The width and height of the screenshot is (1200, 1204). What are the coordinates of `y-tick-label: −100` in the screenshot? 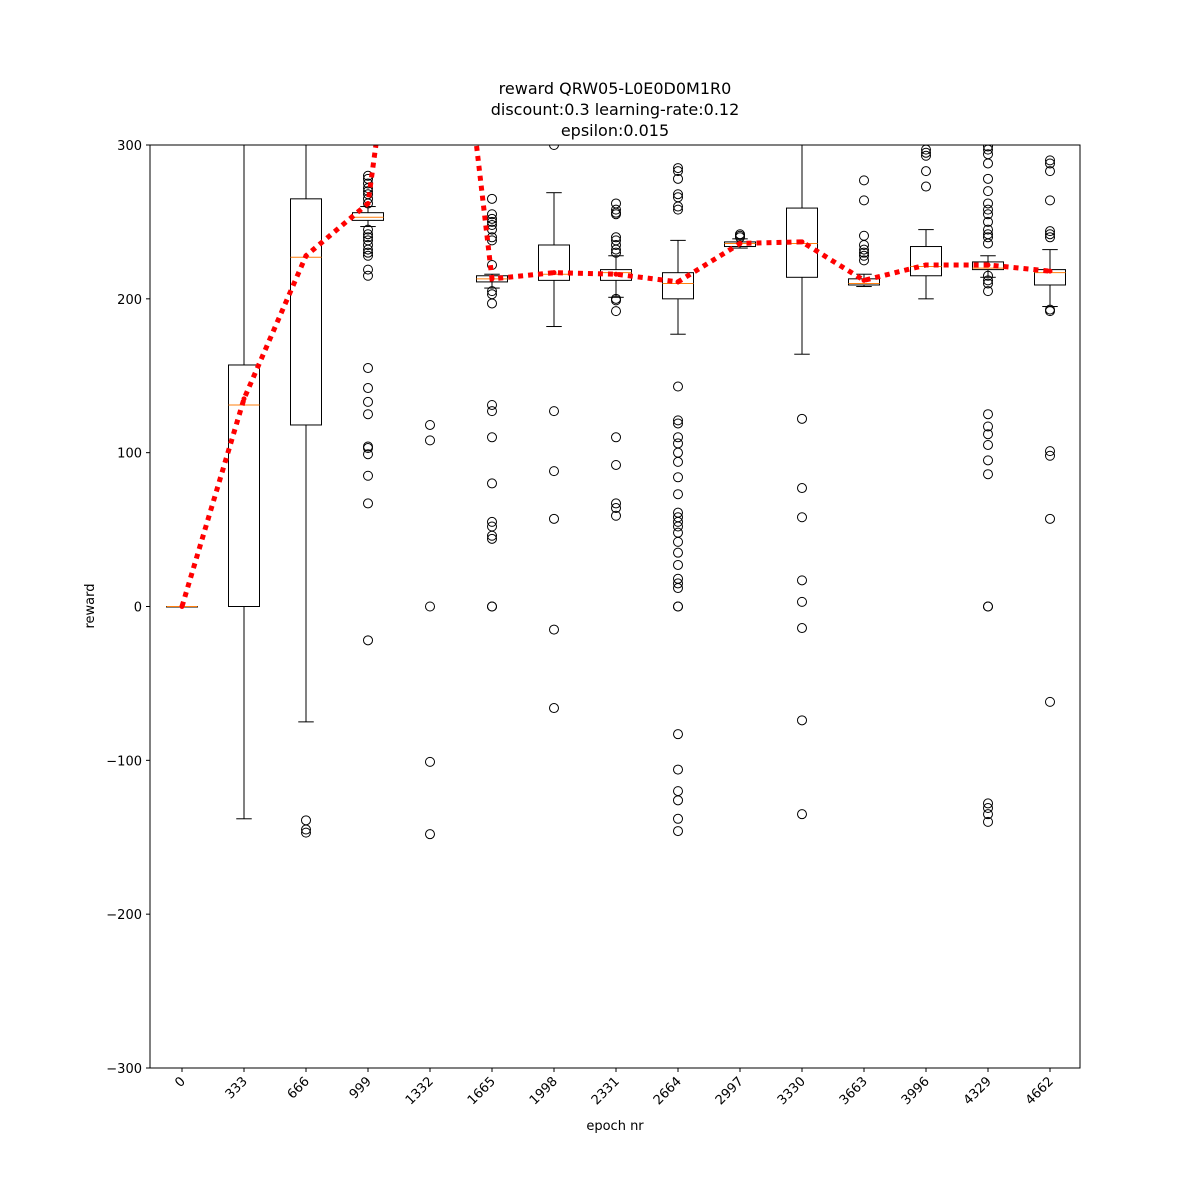 It's located at (124, 761).